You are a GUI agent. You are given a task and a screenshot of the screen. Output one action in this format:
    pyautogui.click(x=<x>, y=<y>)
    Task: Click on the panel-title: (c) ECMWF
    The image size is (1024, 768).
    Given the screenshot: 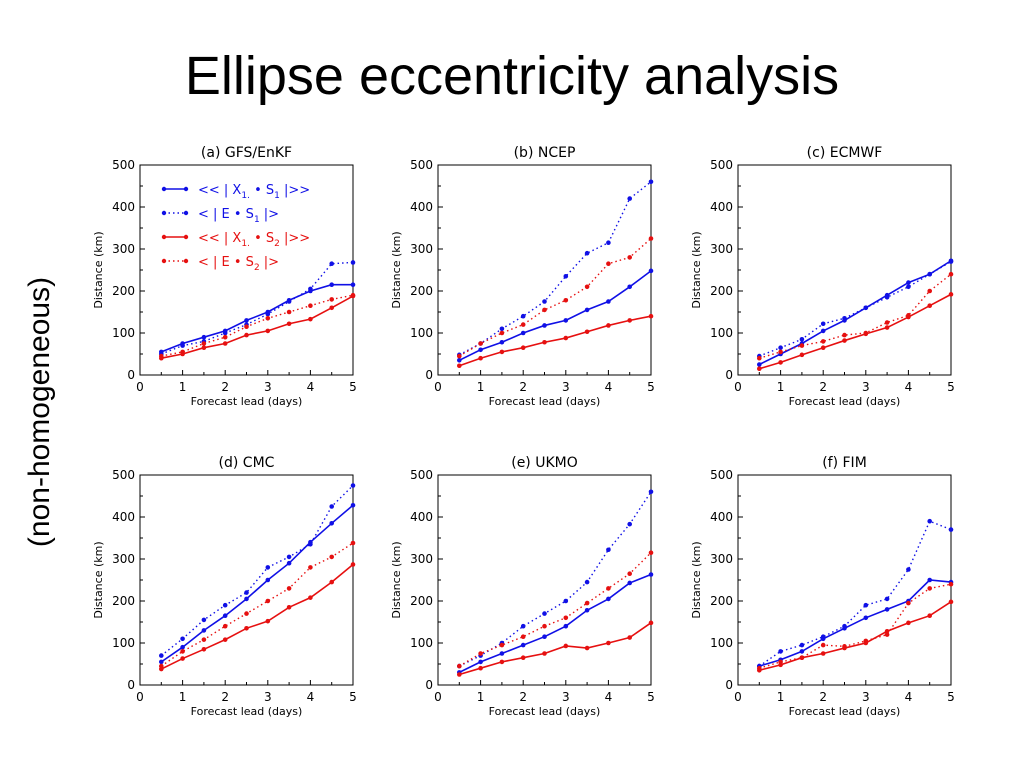 What is the action you would take?
    pyautogui.click(x=845, y=153)
    